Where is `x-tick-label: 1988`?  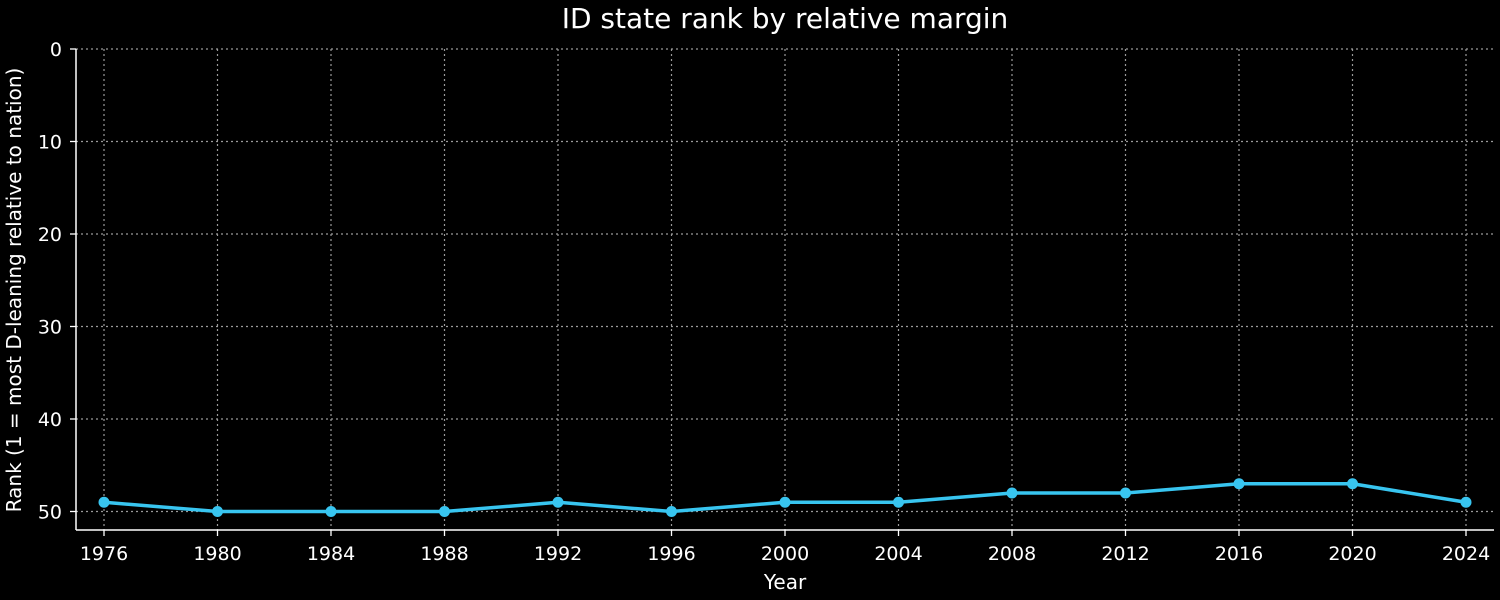 x-tick-label: 1988 is located at coordinates (444, 554).